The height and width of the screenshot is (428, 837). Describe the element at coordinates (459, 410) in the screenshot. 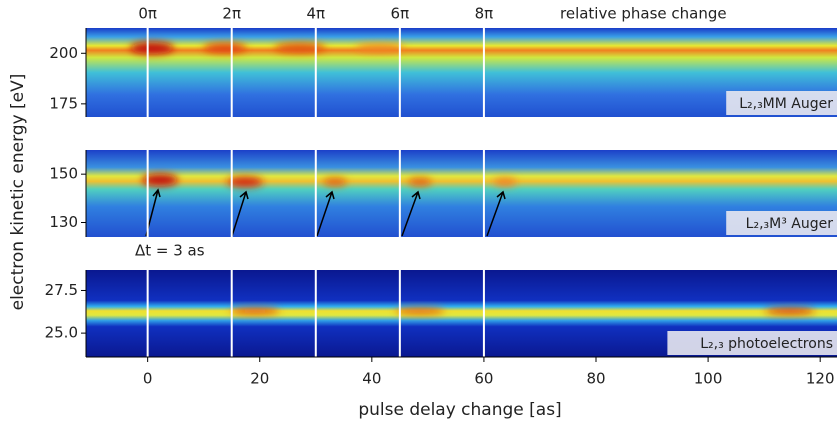

I see `x-axis-label: pulse delay change [as]` at that location.